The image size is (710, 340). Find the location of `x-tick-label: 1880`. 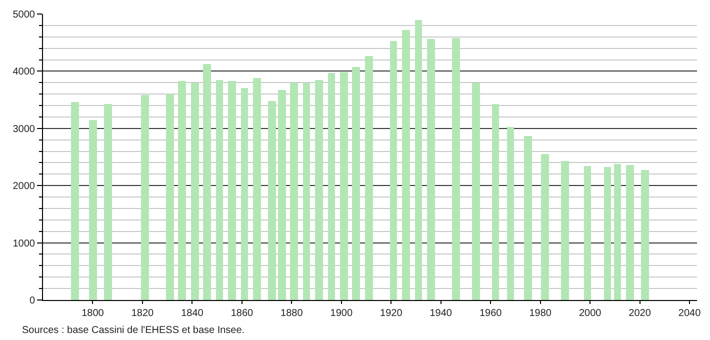

x-tick-label: 1880 is located at coordinates (292, 313).